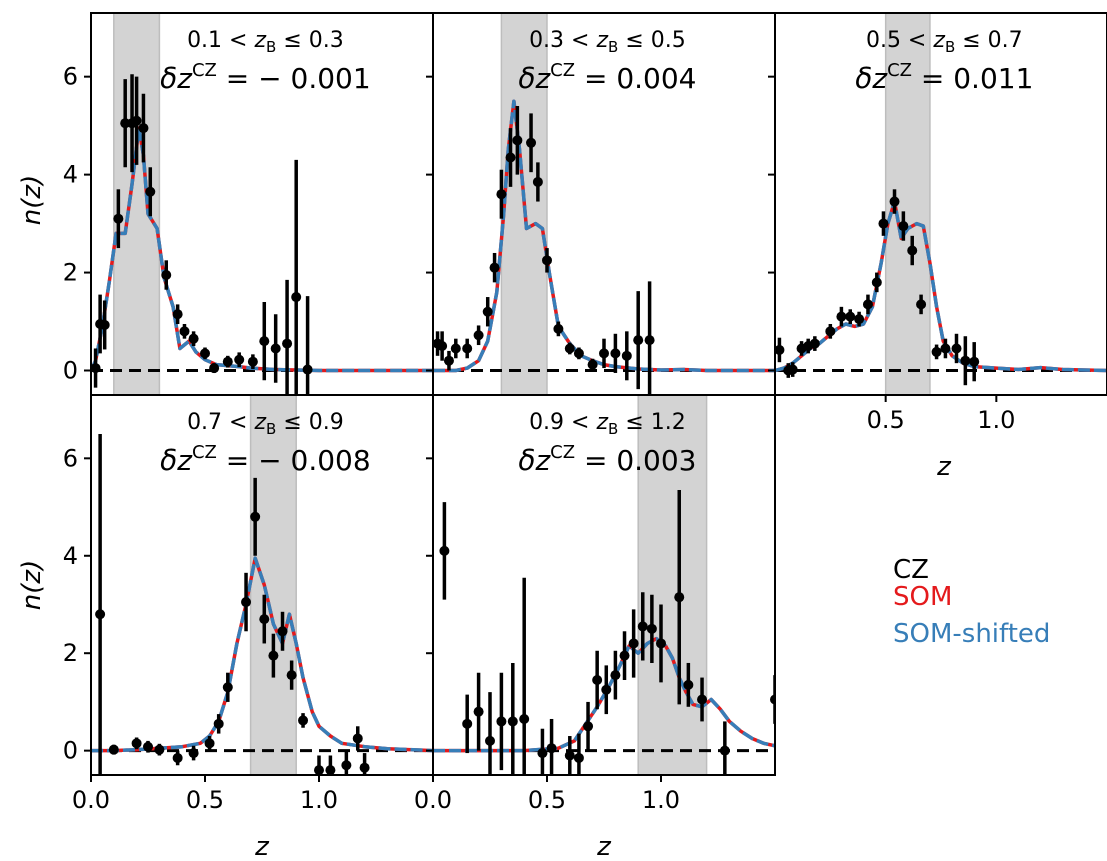 Image resolution: width=1107 pixels, height=861 pixels. Describe the element at coordinates (944, 77) in the screenshot. I see `shift-annotation: δzCZ = 0.011` at that location.